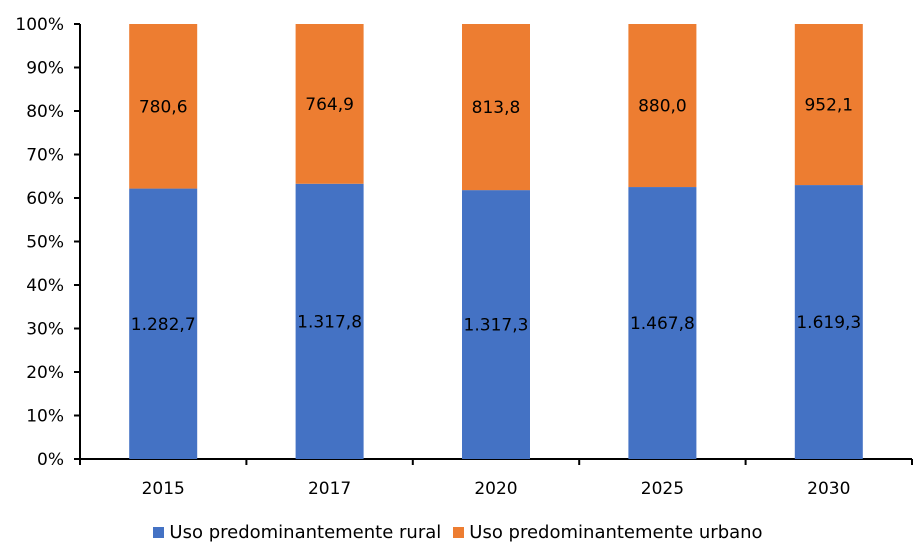 This screenshot has height=545, width=916. What do you see at coordinates (45, 373) in the screenshot?
I see `y-tick-label: 20%` at bounding box center [45, 373].